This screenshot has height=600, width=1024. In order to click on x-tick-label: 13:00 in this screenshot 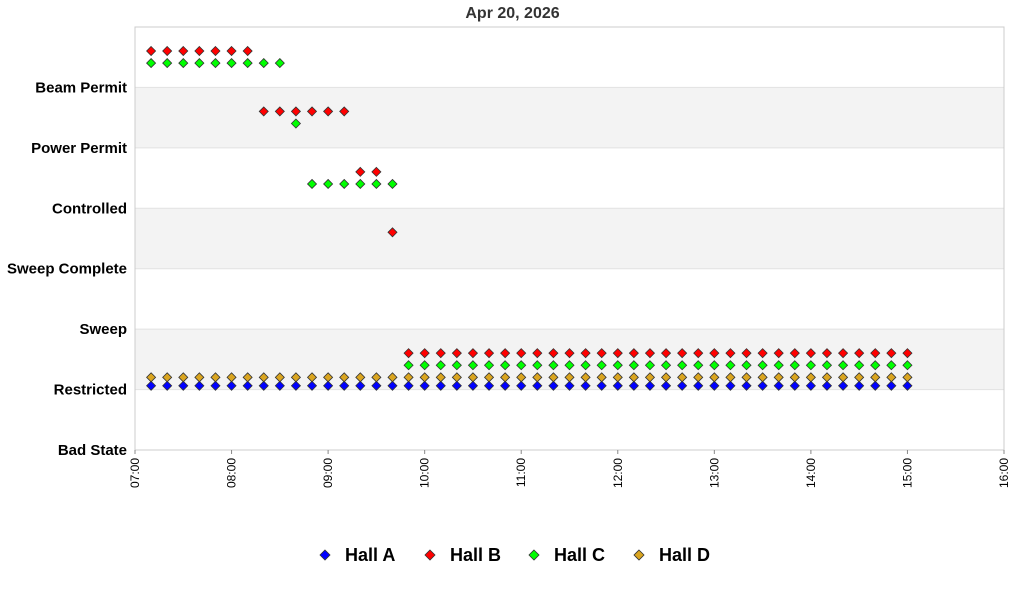, I will do `click(714, 473)`.